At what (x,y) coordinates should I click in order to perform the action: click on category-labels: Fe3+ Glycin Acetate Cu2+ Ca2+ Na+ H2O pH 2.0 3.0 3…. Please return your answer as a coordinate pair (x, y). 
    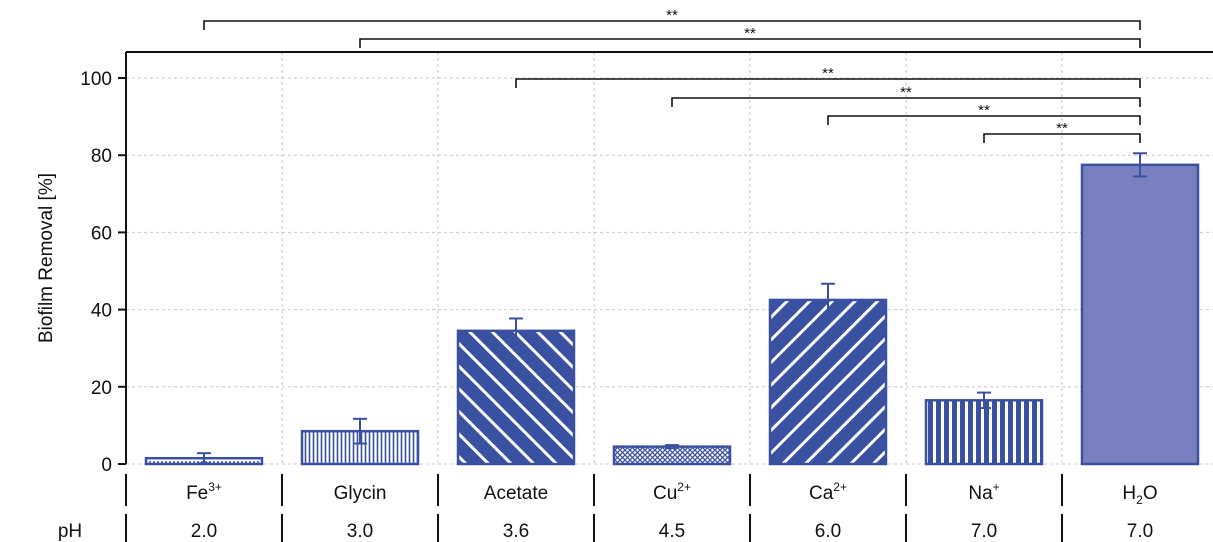
    Looking at the image, I should click on (608, 508).